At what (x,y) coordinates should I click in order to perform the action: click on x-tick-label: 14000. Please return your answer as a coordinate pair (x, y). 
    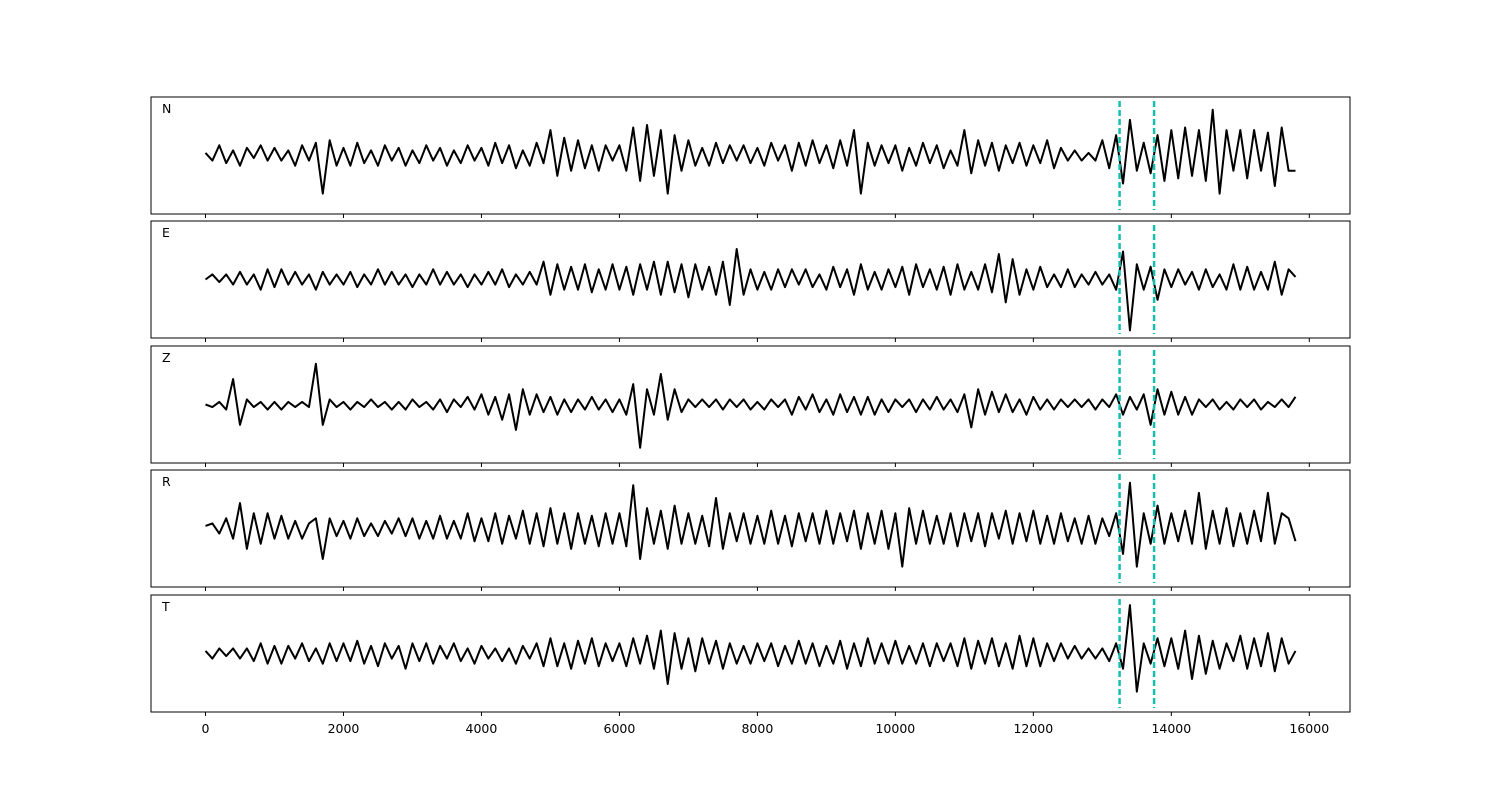
    Looking at the image, I should click on (1171, 728).